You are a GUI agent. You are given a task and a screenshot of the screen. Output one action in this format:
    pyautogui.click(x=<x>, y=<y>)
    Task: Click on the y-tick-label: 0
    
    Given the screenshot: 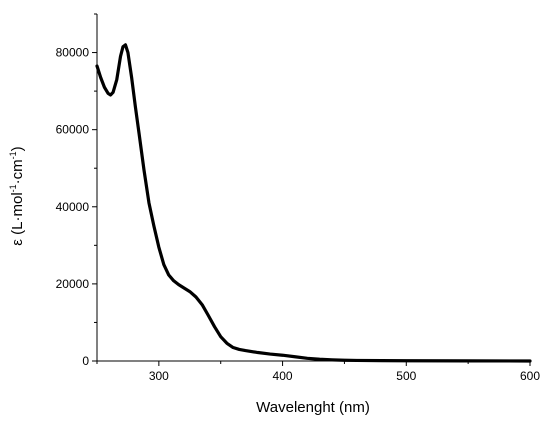 What is the action you would take?
    pyautogui.click(x=85, y=361)
    